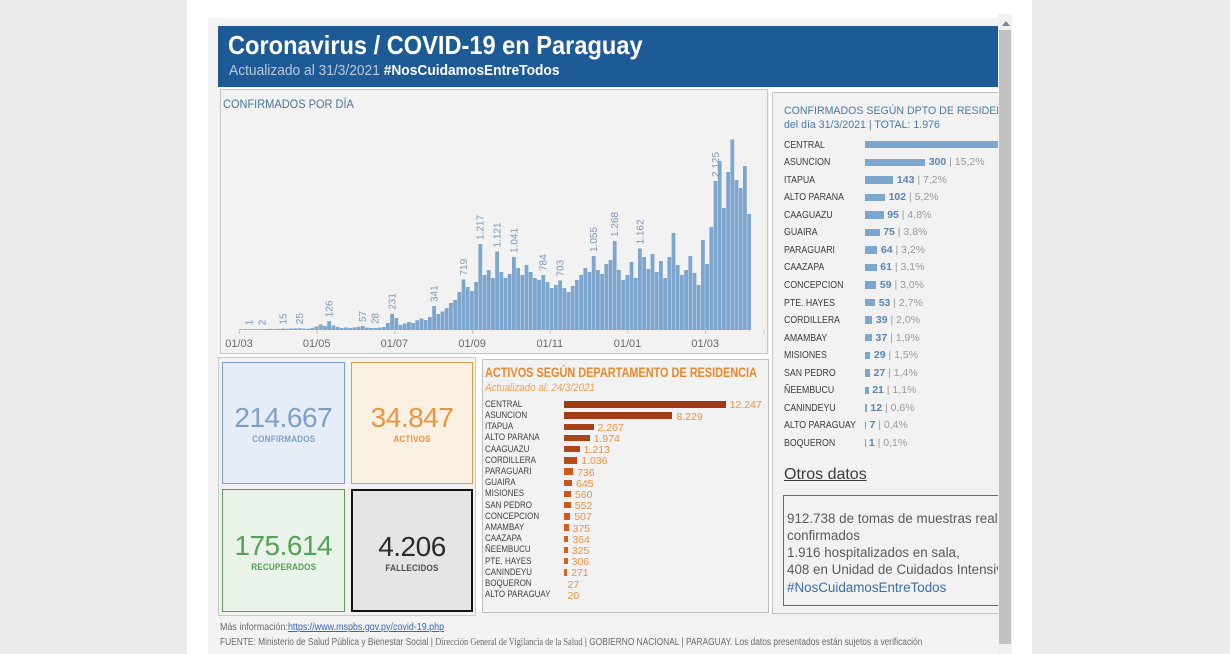  Describe the element at coordinates (317, 344) in the screenshot. I see `svg-text: 01/05` at that location.